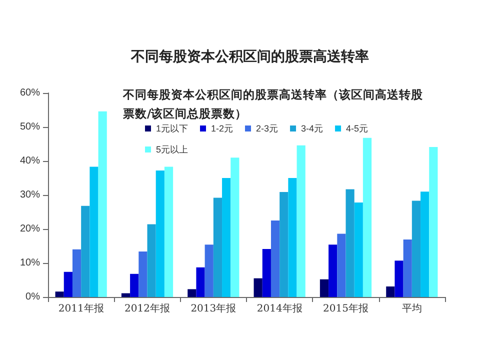 This screenshot has width=500, height=362. What do you see at coordinates (412, 308) in the screenshot?
I see `x-tick-label: 平均` at bounding box center [412, 308].